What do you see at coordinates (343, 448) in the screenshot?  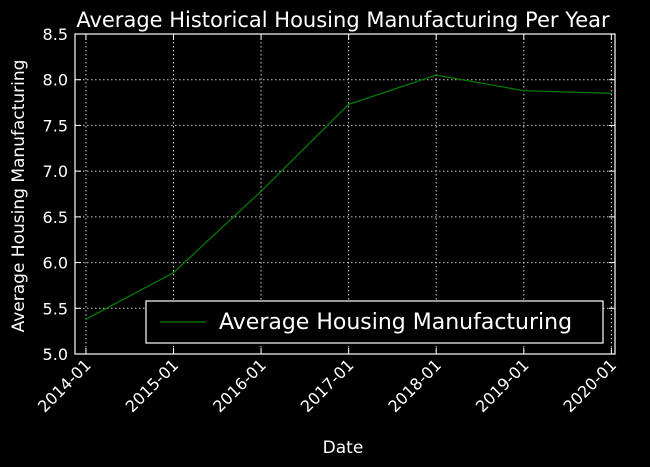 I see `x-axis-label: Date` at bounding box center [343, 448].